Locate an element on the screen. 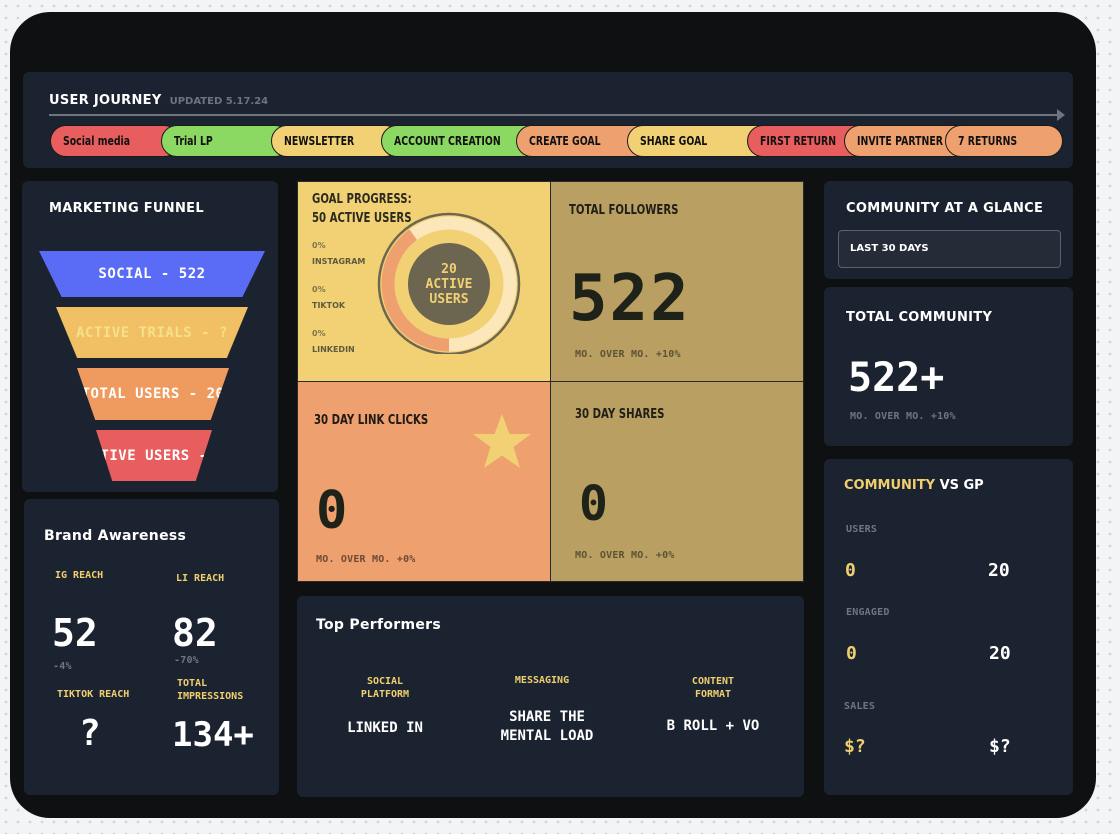 This screenshot has height=834, width=1120. journey-step-7-returns: 7 RETURNS is located at coordinates (1004, 141).